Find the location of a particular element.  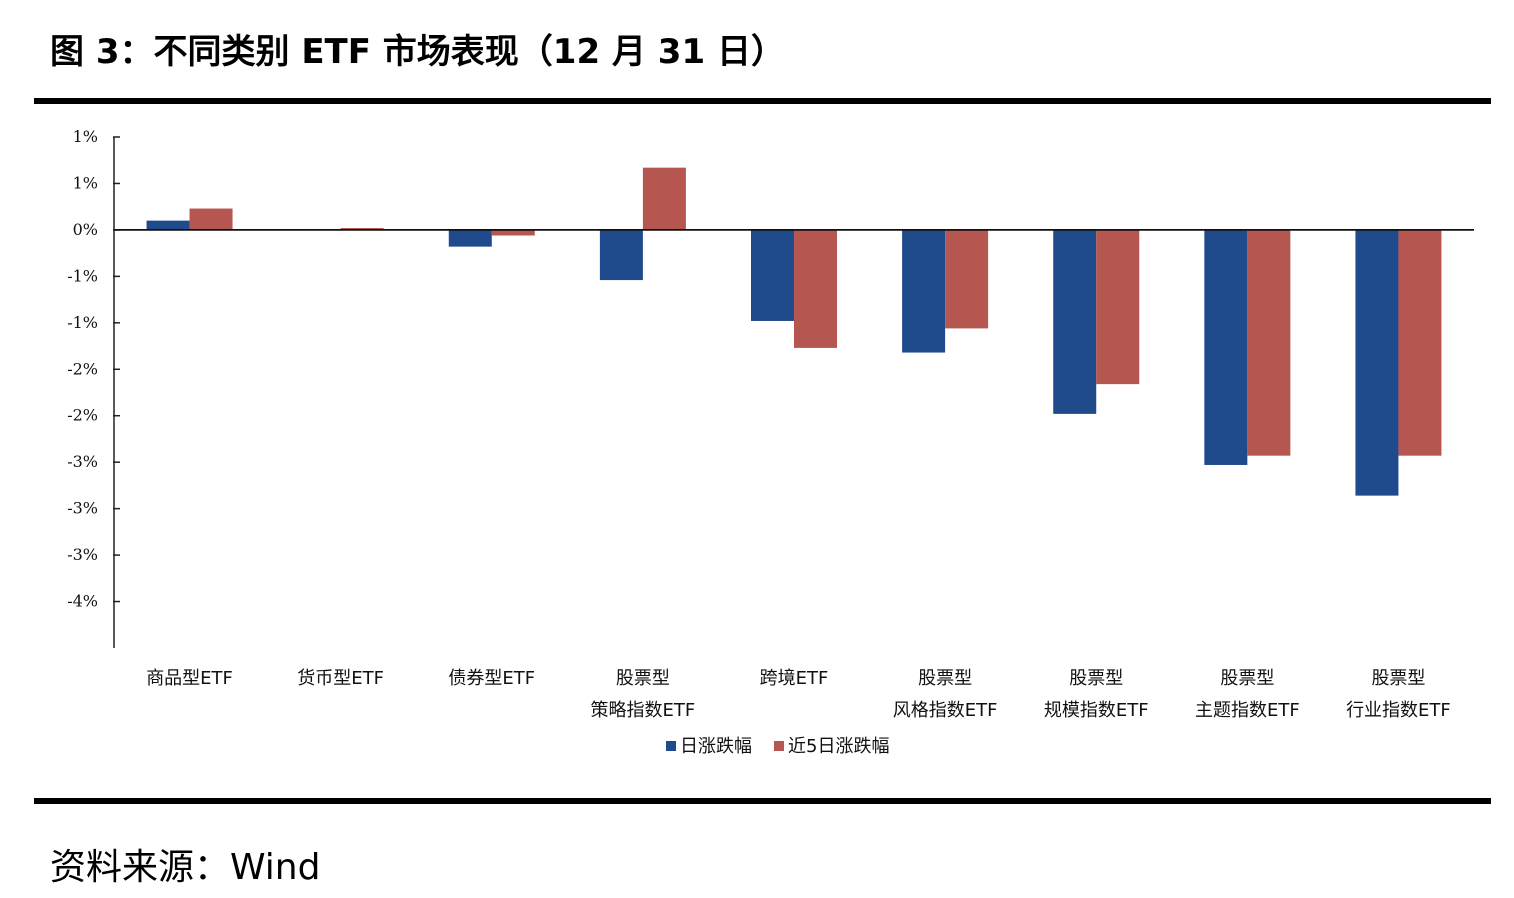

category-label-9-line2: 行业指数ETF is located at coordinates (1398, 710).